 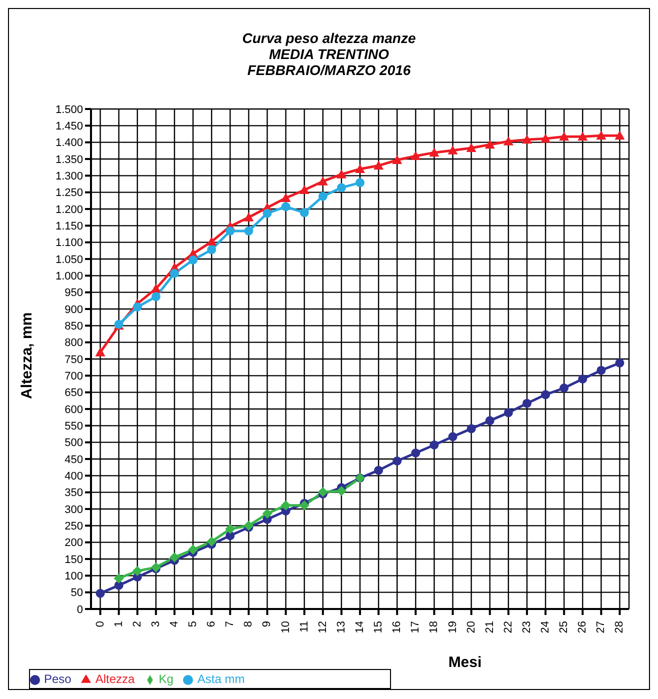 What do you see at coordinates (508, 627) in the screenshot?
I see `x-tick-label: 22` at bounding box center [508, 627].